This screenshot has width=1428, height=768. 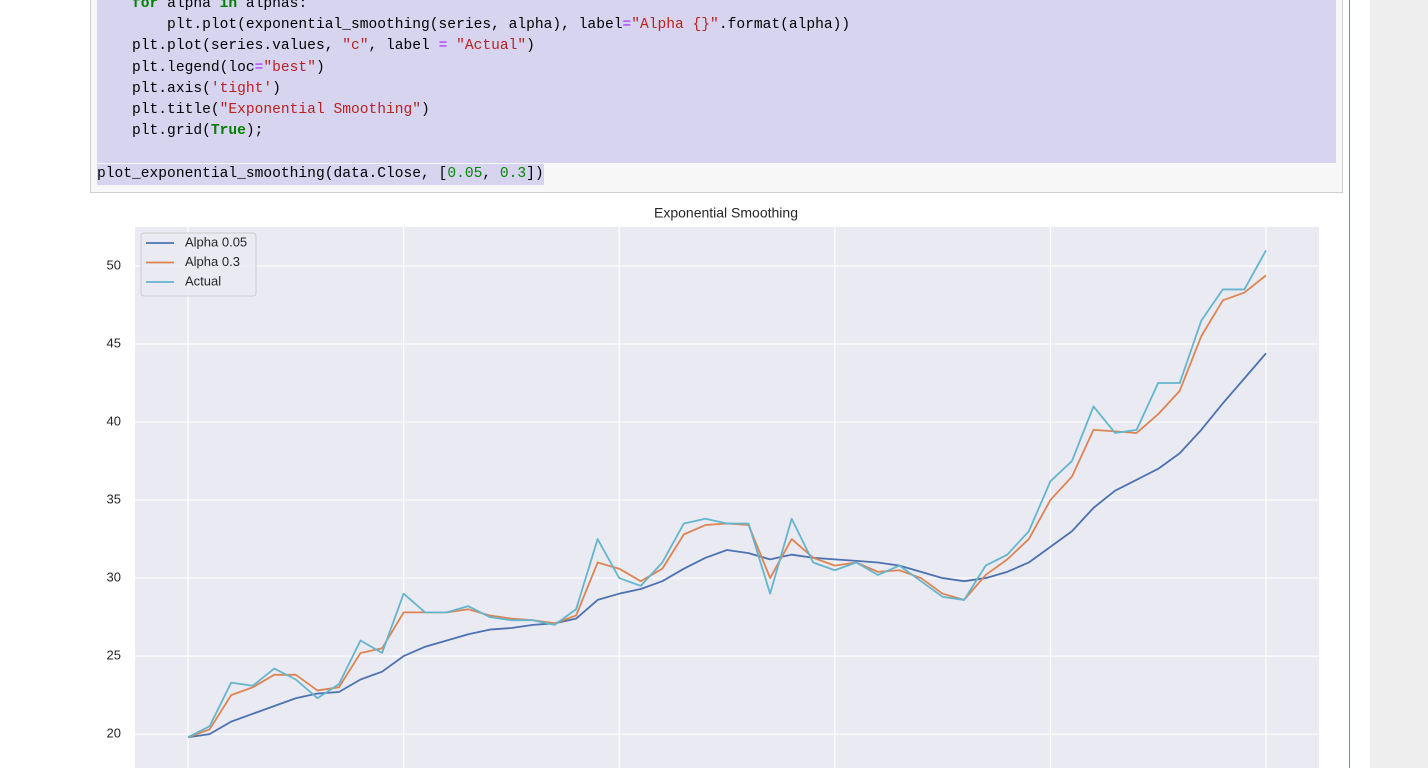 What do you see at coordinates (272, 6) in the screenshot?
I see `code-token: alphas:` at bounding box center [272, 6].